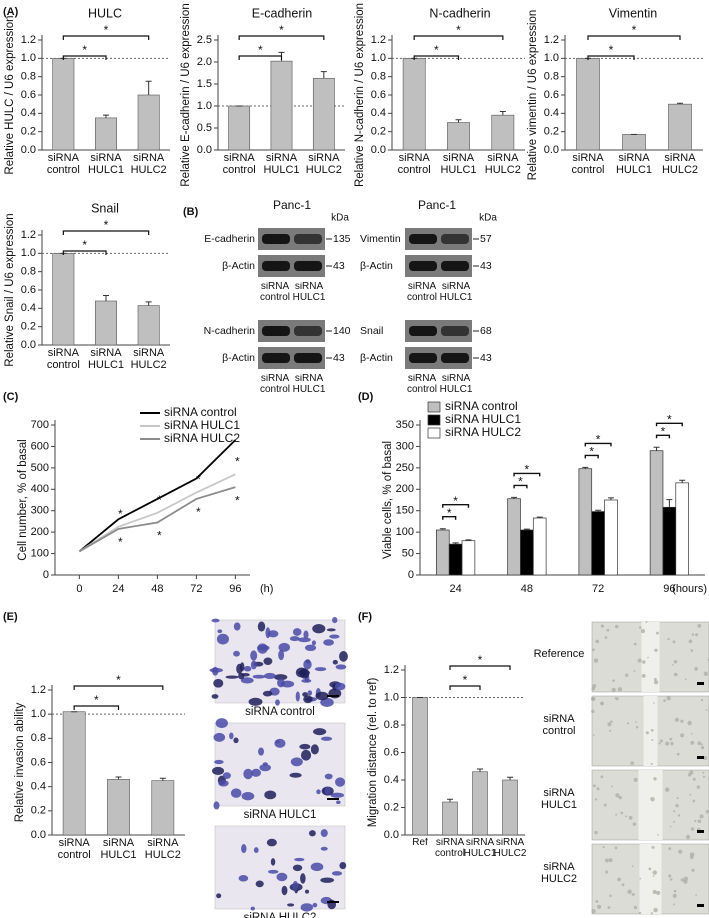  I want to click on line-series, so click(157, 513).